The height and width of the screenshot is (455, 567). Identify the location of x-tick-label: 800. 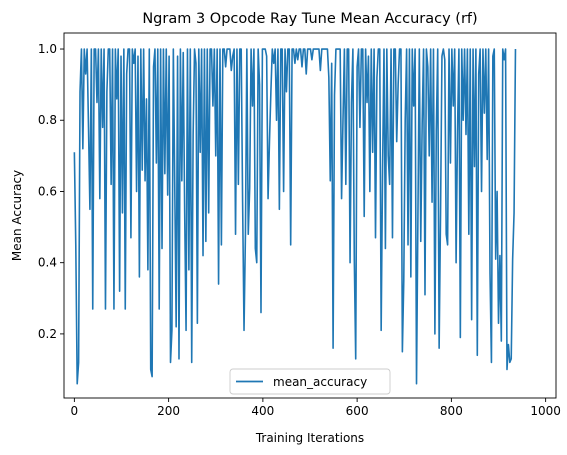
(451, 411).